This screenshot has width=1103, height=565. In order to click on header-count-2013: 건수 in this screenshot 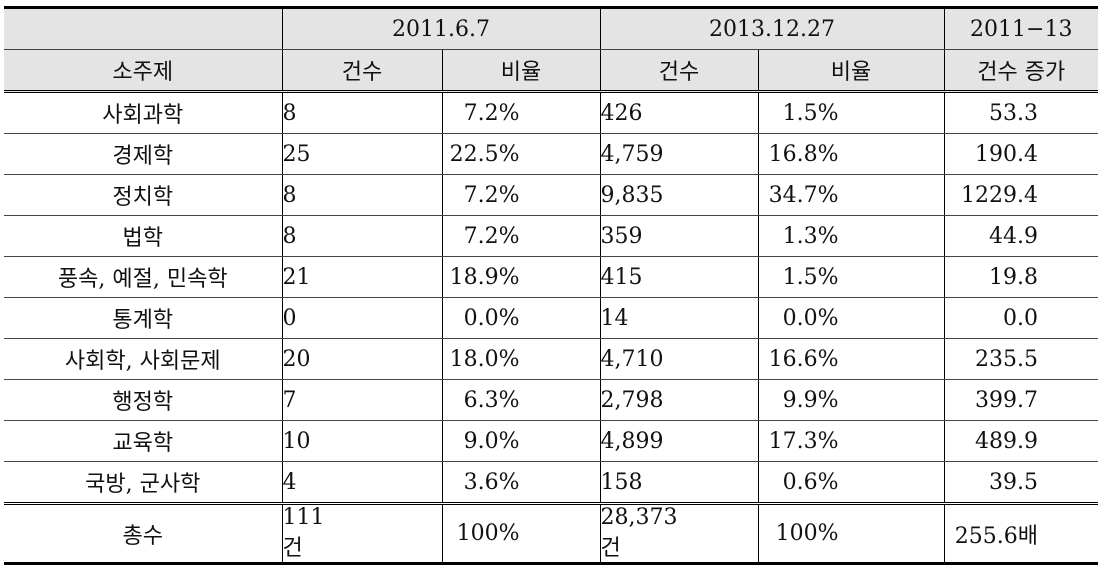, I will do `click(679, 71)`.